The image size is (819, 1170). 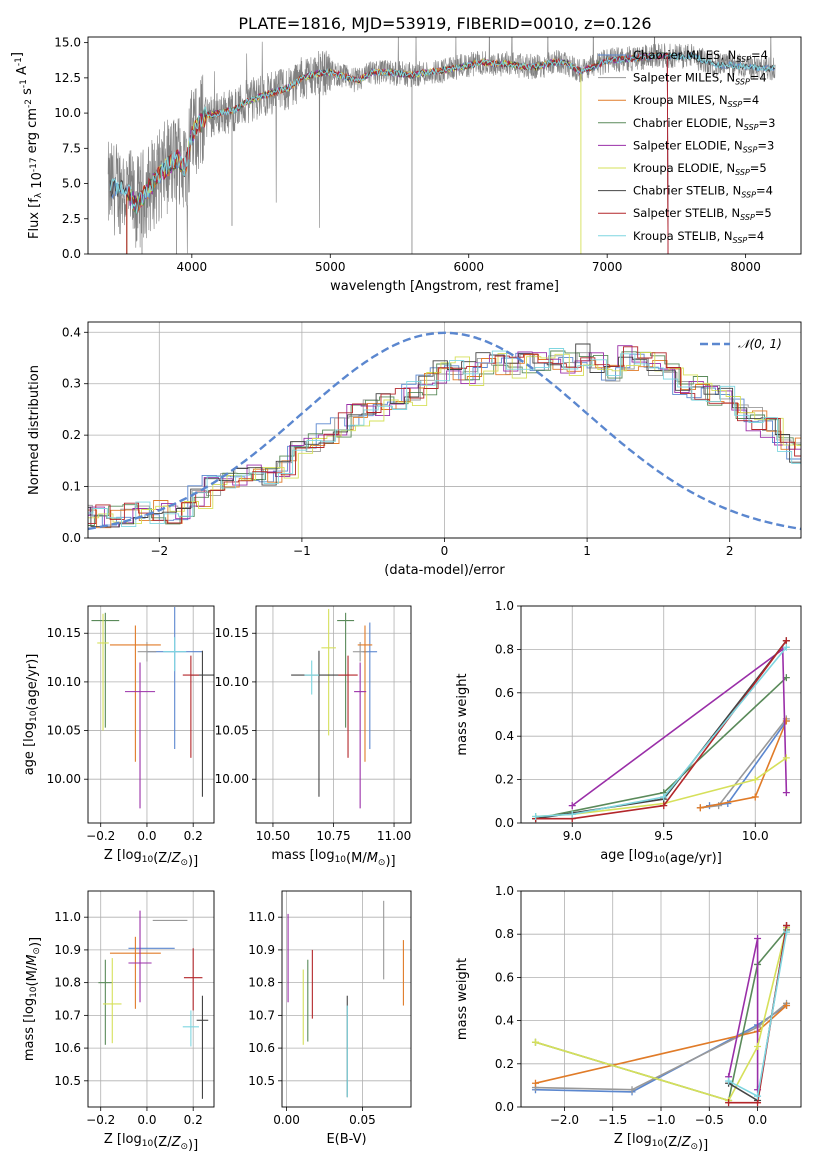 I want to click on x-axis-label: wavelength [Angstrom, rest frame], so click(x=444, y=286).